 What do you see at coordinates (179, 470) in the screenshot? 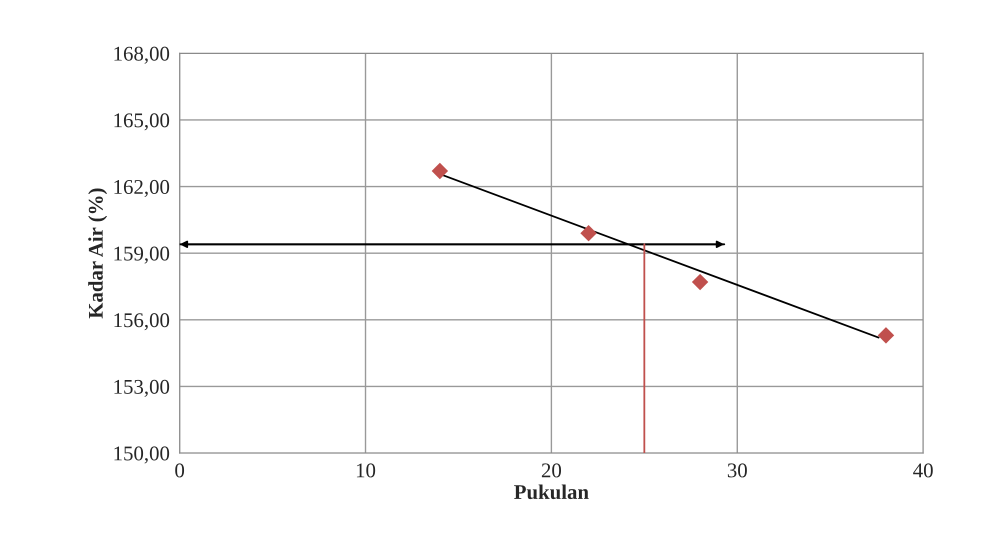
I see `x-tick-label: 0` at bounding box center [179, 470].